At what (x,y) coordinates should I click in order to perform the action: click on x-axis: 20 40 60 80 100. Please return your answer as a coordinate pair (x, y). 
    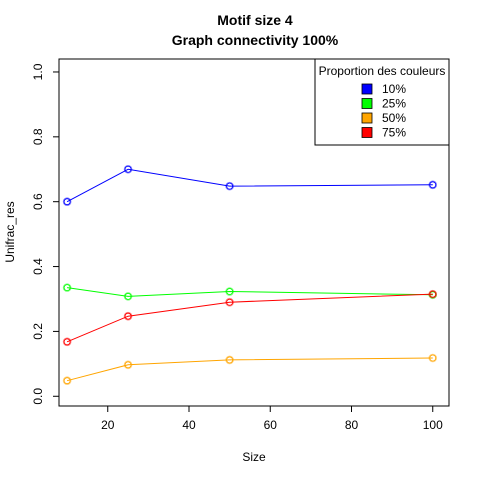
    Looking at the image, I should click on (272, 419).